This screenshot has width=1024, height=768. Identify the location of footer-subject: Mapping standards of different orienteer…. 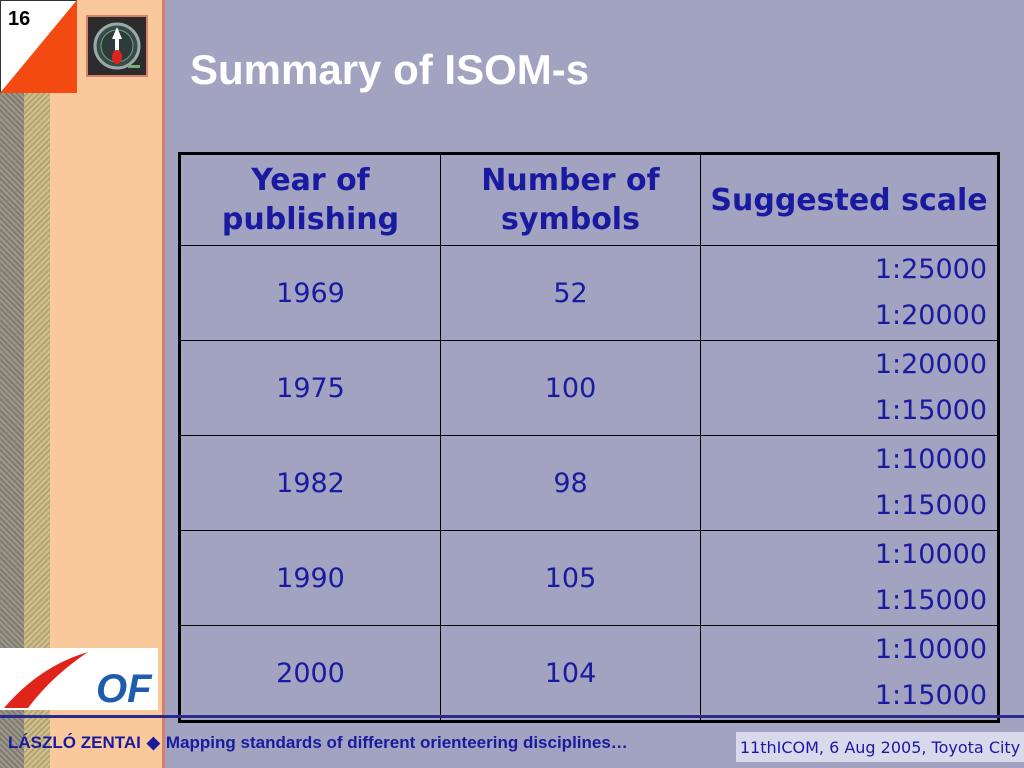
(396, 742).